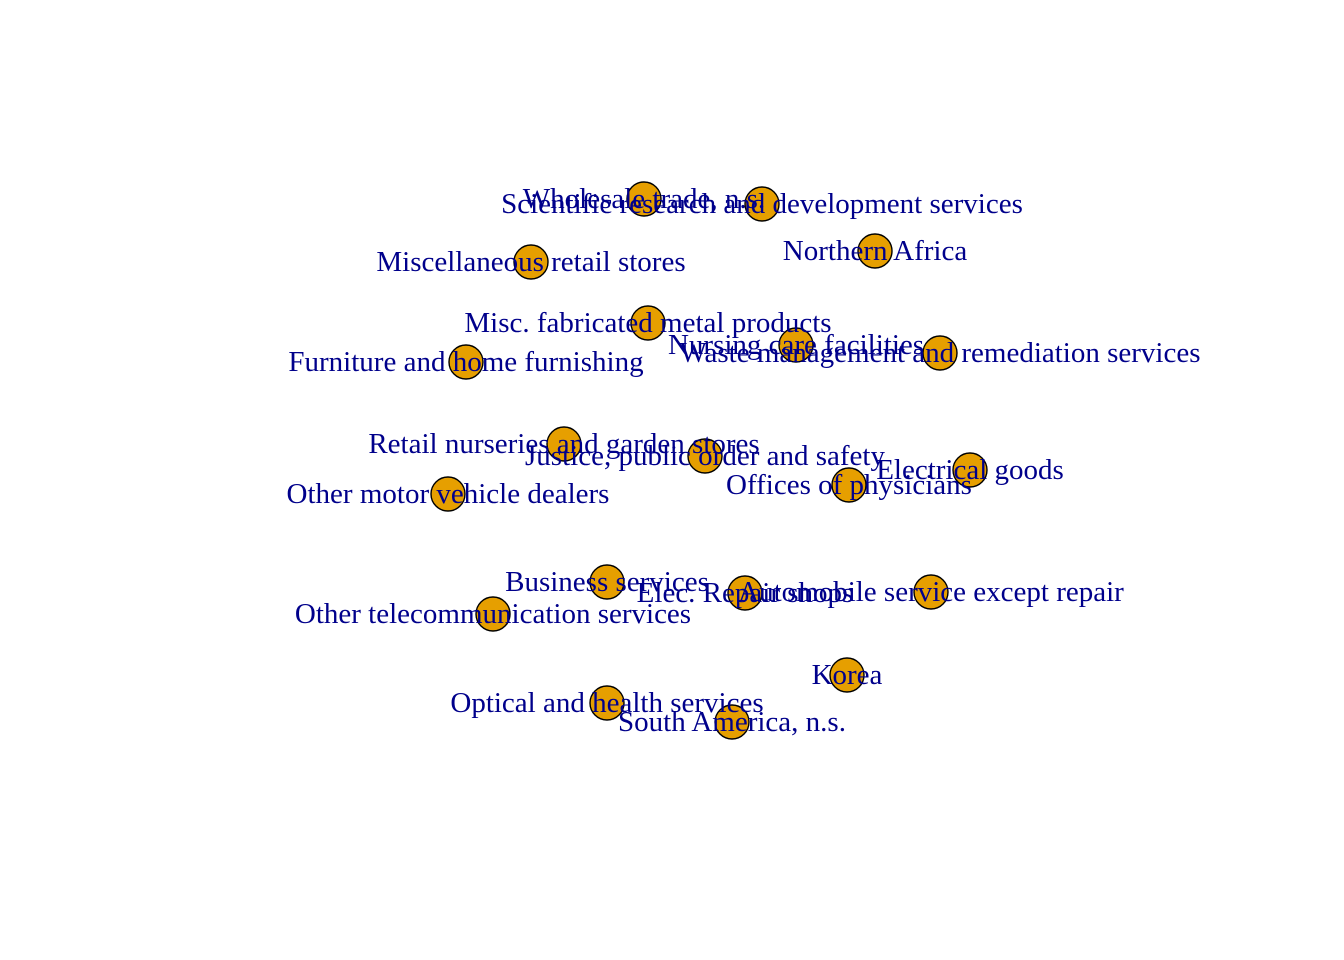 The width and height of the screenshot is (1344, 960). I want to click on node-label-northern-africa: Northern Africa, so click(875, 251).